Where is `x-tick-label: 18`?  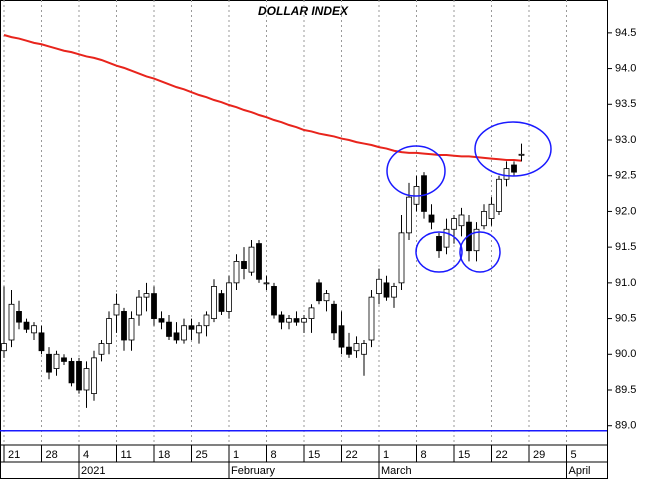 x-tick-label: 18 is located at coordinates (164, 455).